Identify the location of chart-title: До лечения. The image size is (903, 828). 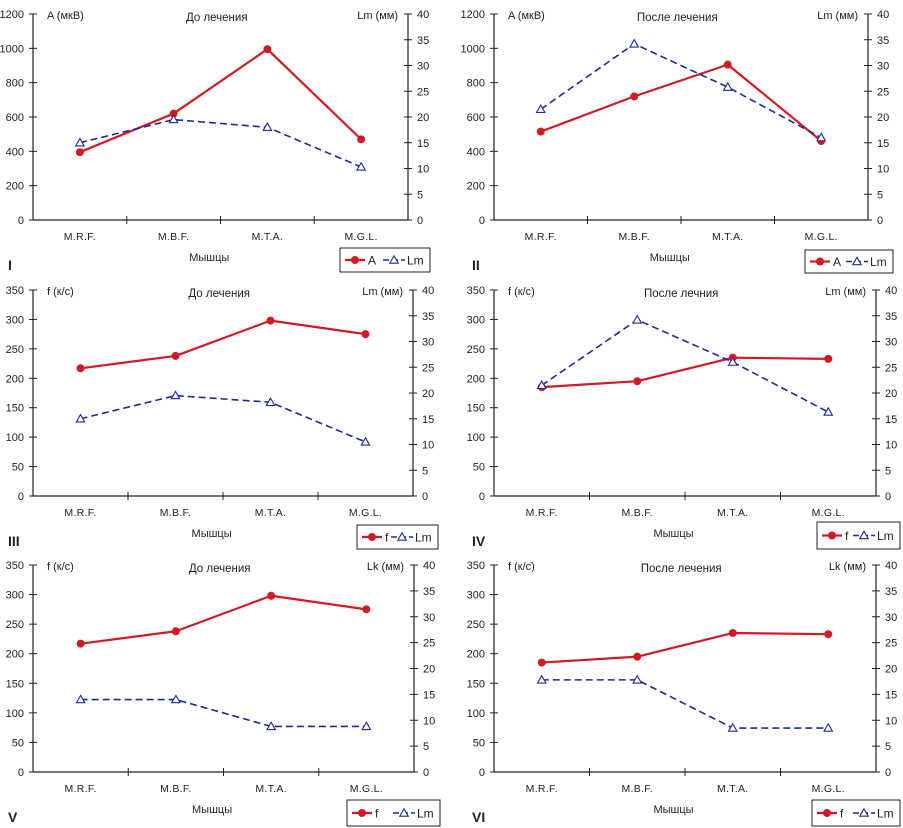
(217, 18).